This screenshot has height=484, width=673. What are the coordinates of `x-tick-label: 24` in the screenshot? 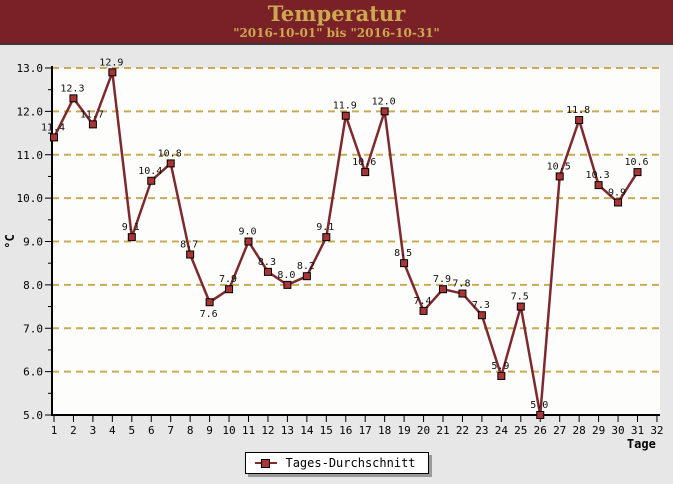 It's located at (502, 430).